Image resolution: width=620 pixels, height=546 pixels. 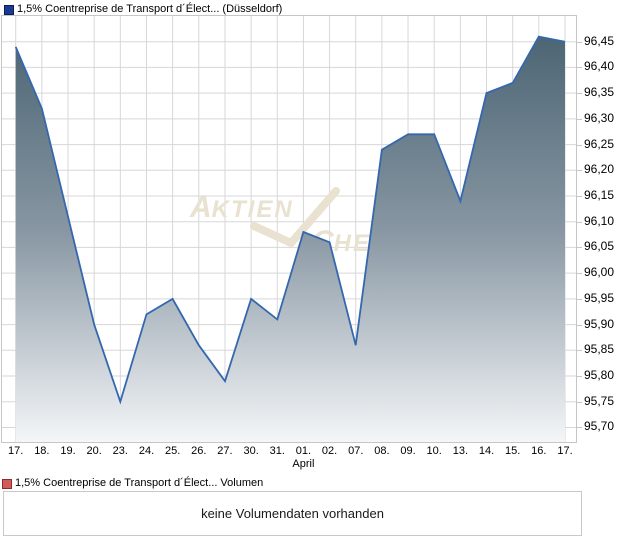 What do you see at coordinates (599, 92) in the screenshot?
I see `y-axis-label: 96,35` at bounding box center [599, 92].